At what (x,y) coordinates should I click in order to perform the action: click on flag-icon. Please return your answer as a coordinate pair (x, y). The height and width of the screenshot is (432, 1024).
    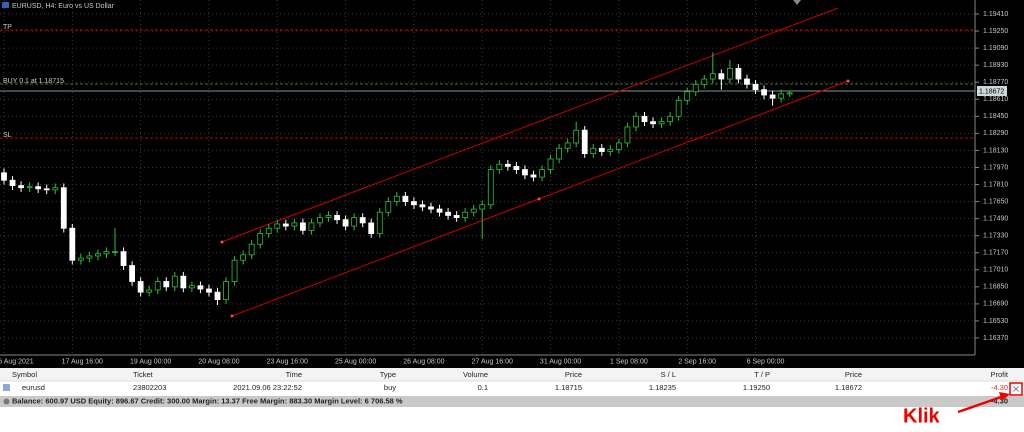
    Looking at the image, I should click on (5, 5).